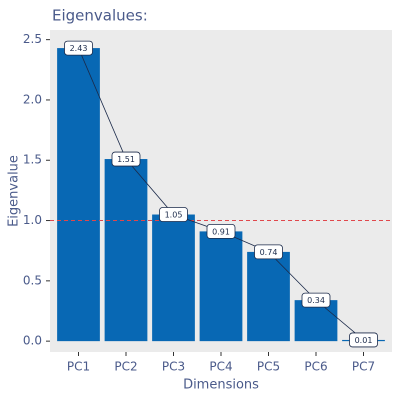 This screenshot has height=400, width=400. What do you see at coordinates (173, 367) in the screenshot?
I see `x-tick-label: PC3` at bounding box center [173, 367].